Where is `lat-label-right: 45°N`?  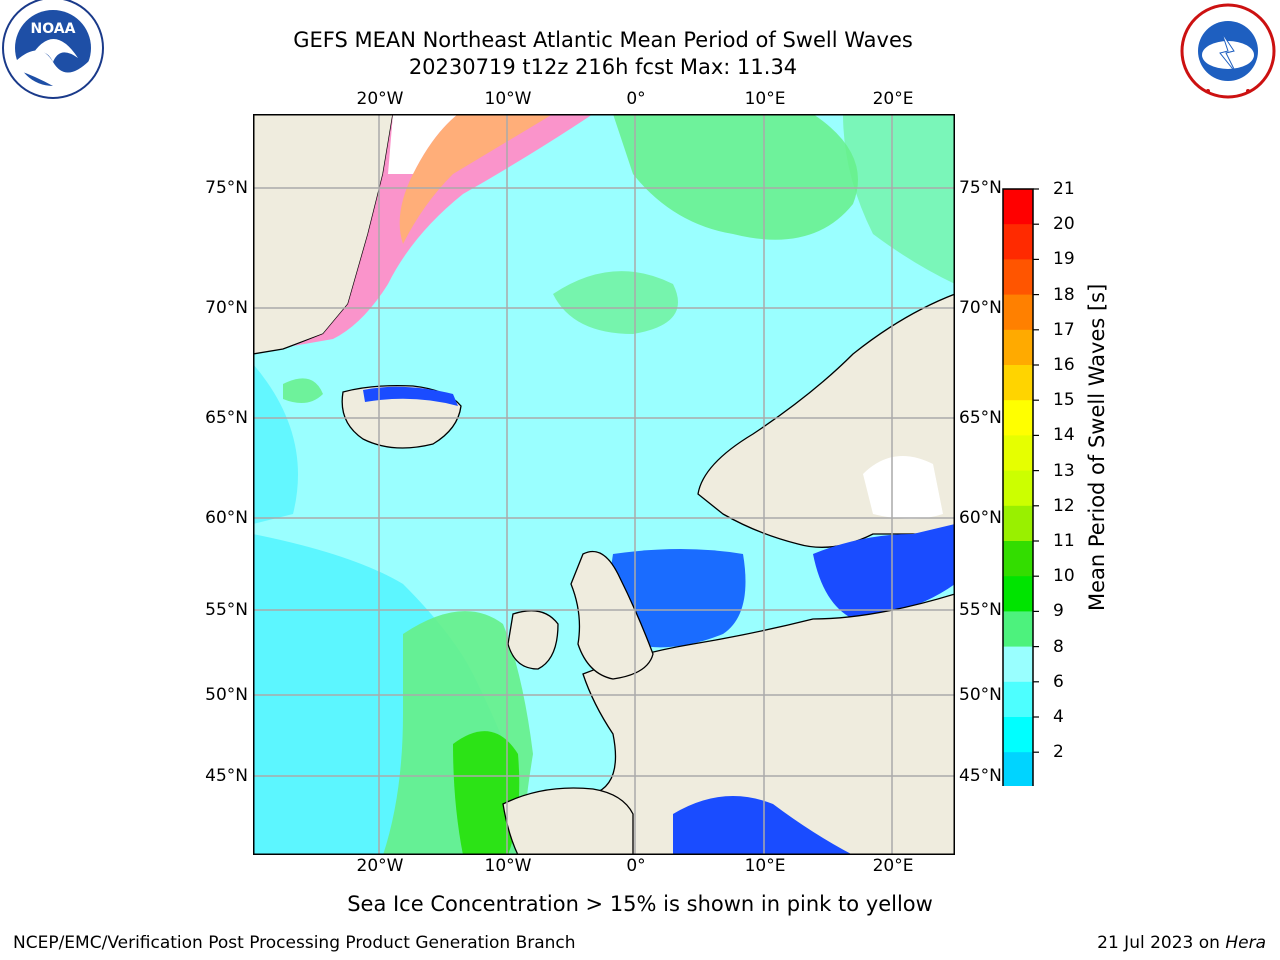 lat-label-right: 45°N is located at coordinates (980, 776).